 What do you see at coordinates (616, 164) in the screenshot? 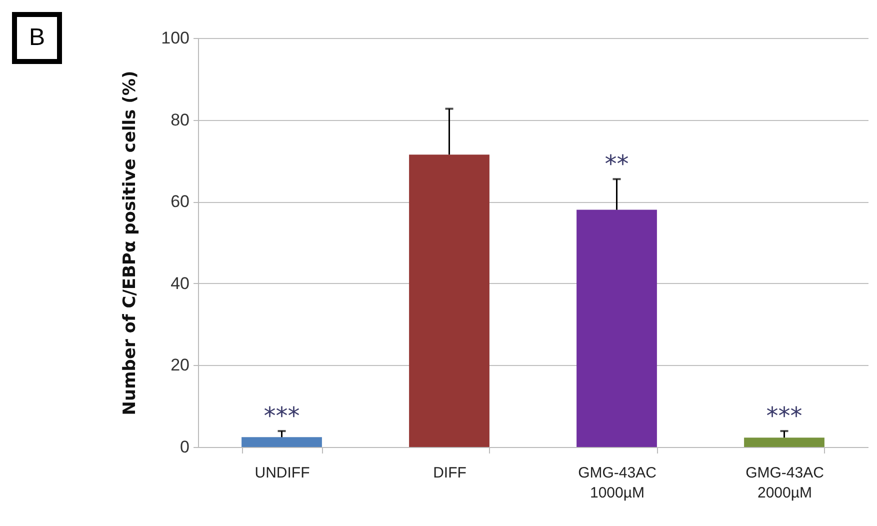
I see `annotation: **` at bounding box center [616, 164].